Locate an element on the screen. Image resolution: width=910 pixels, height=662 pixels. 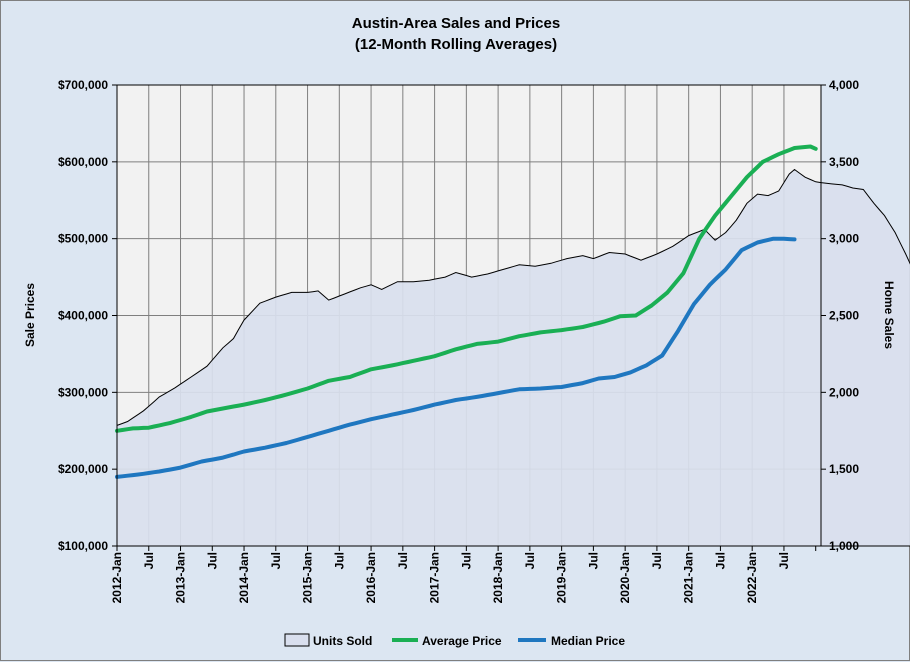
chart-title: Austin-Area Sales and Prices is located at coordinates (456, 23).